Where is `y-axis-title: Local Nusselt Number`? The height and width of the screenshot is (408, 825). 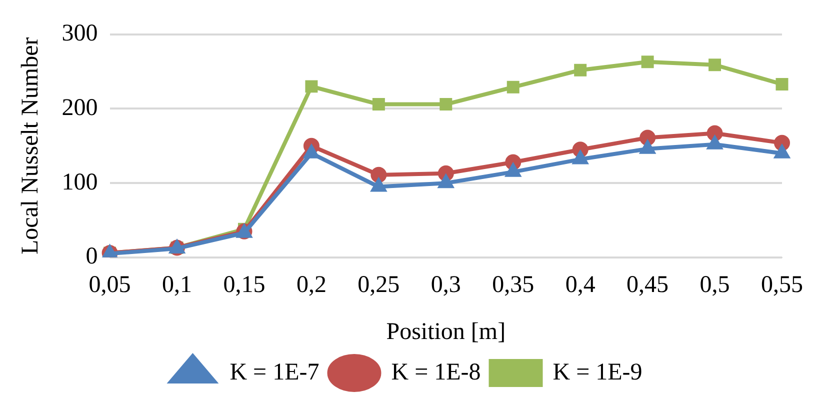
y-axis-title: Local Nusselt Number is located at coordinates (31, 146).